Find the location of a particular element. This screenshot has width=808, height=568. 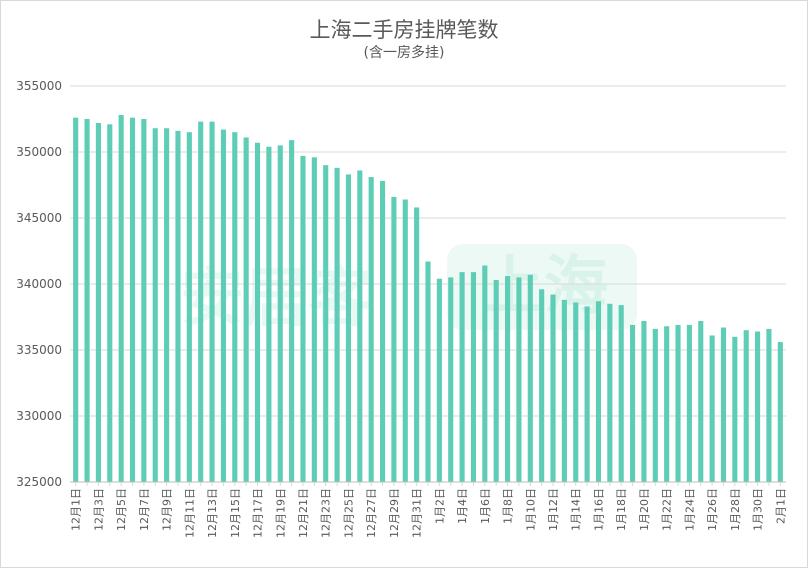

chart-title: 上海二手房挂牌笔数 is located at coordinates (404, 30).